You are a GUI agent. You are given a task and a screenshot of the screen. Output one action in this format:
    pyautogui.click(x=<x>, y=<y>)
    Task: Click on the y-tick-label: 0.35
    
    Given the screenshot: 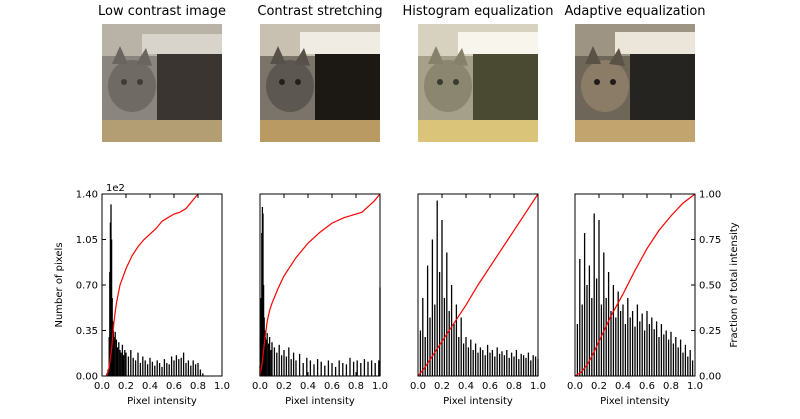 What is the action you would take?
    pyautogui.click(x=87, y=331)
    